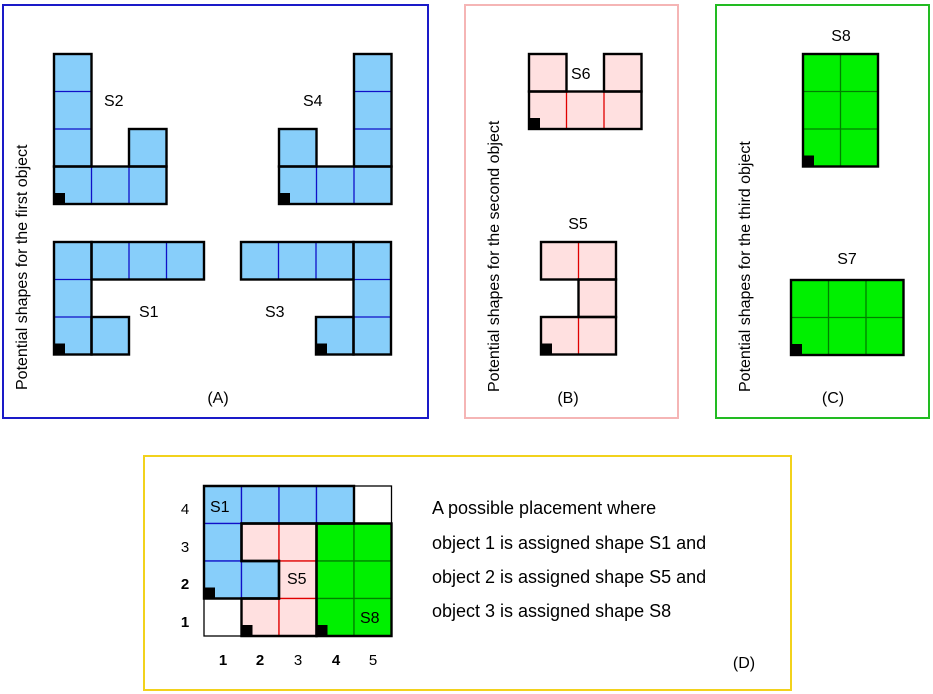 The height and width of the screenshot is (694, 933). I want to click on shape-s5-anchor-marker, so click(547, 348).